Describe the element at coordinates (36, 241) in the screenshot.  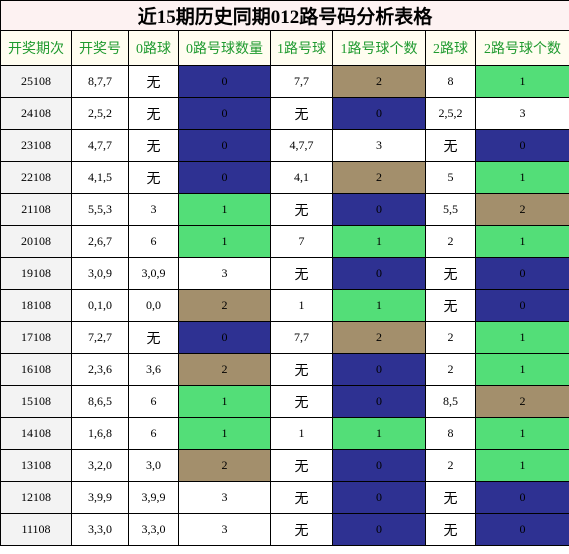
I see `period-cell: 20108` at that location.